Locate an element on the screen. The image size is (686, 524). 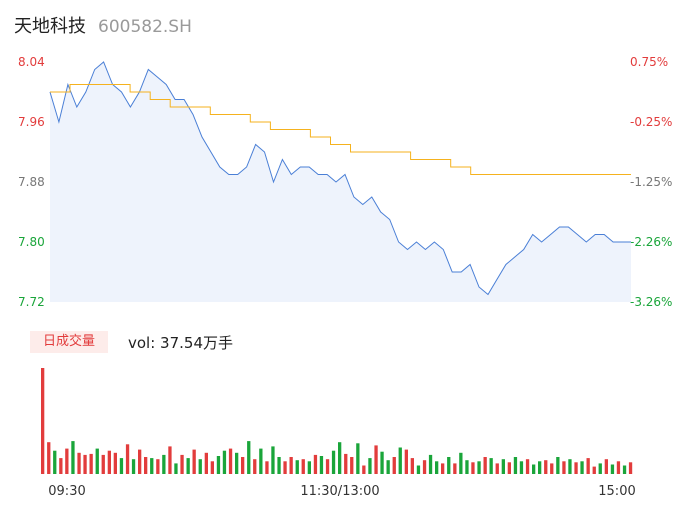
stock-name: 天地科技 is located at coordinates (50, 26).